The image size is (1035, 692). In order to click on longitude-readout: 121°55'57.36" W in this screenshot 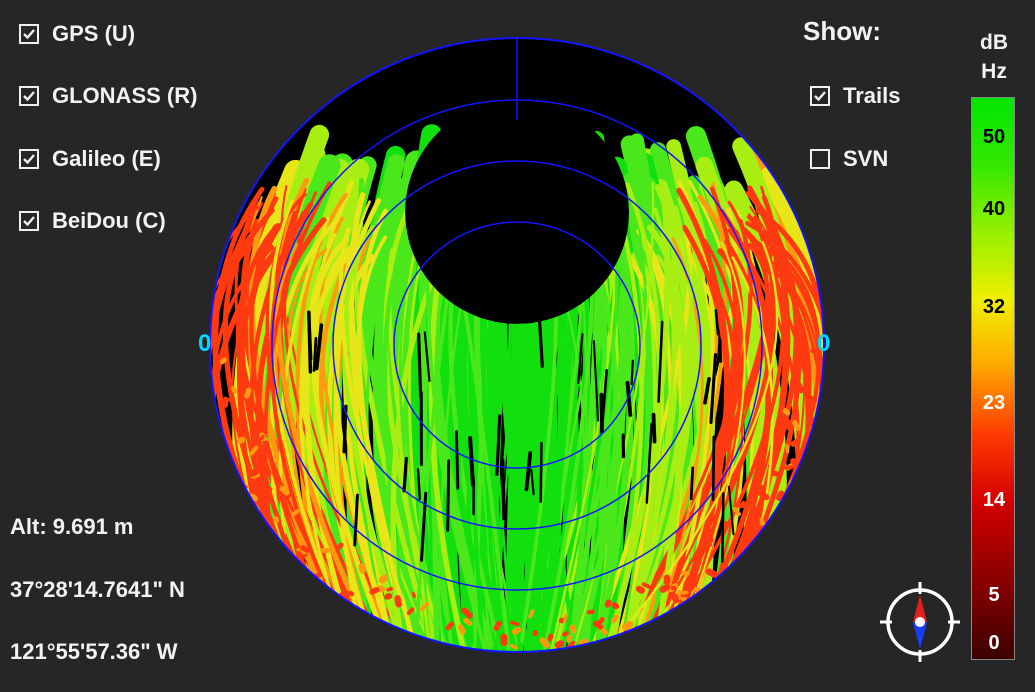, I will do `click(94, 651)`.